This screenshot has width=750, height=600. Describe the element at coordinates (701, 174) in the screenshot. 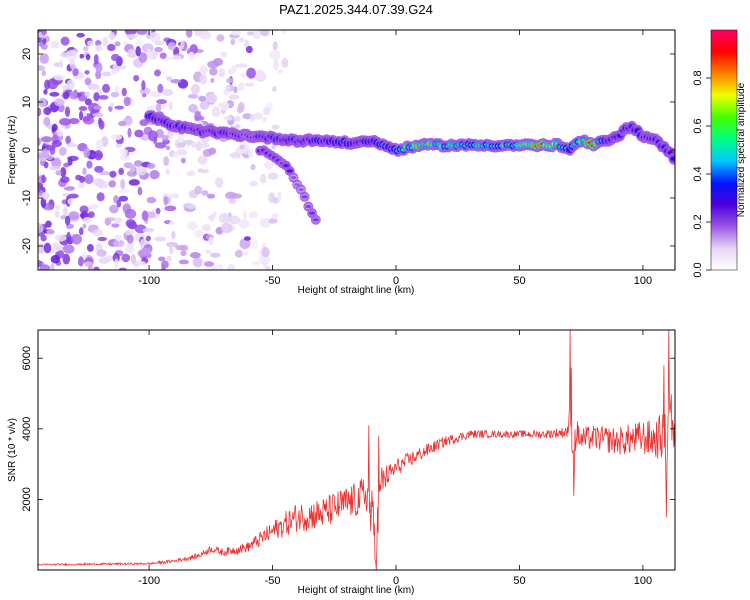

I see `colorbar-ticks: 0.0 0.2 0.4 0.6 0.8` at that location.